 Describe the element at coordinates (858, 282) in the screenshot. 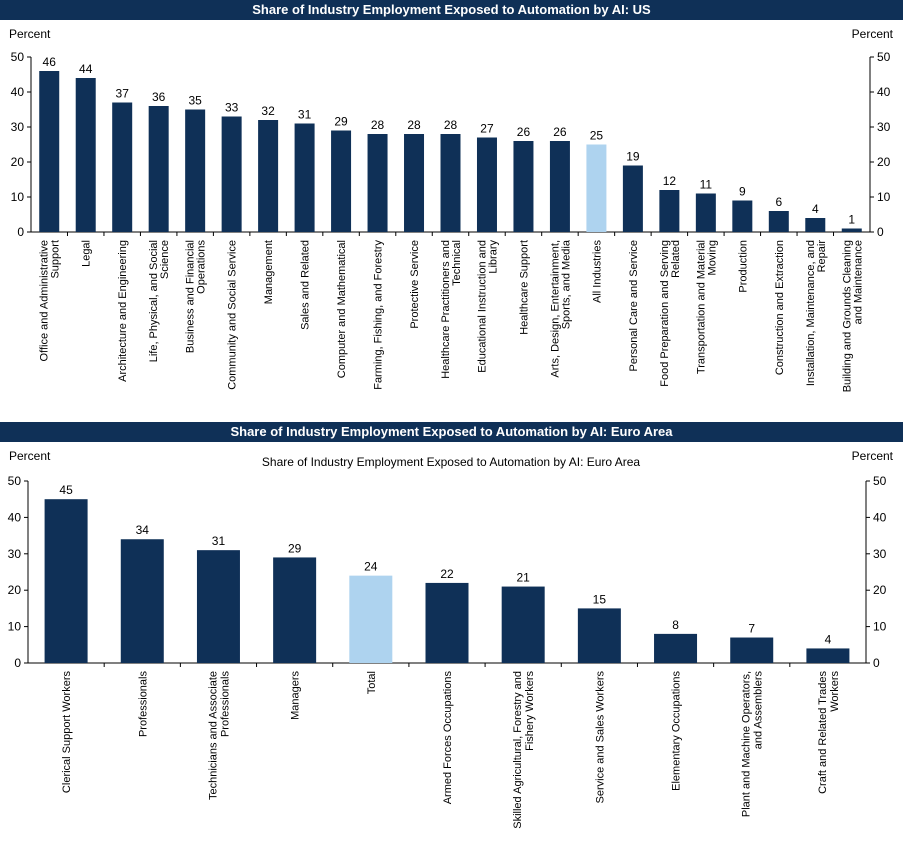

I see `us-category-label-line: and Maintenance` at that location.